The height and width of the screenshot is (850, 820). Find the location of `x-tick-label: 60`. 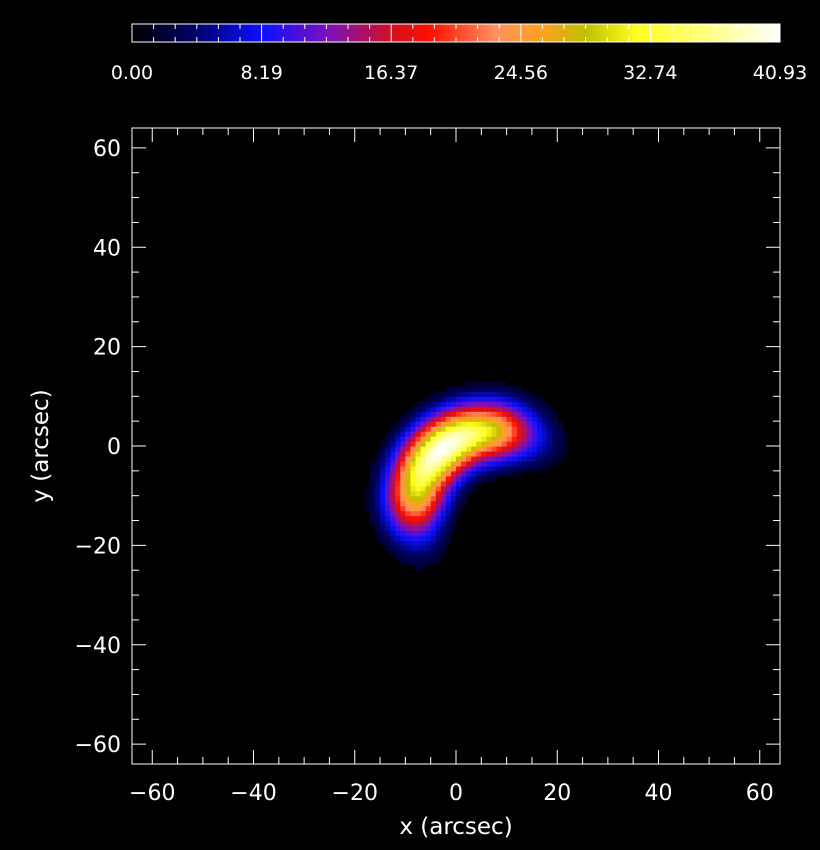

x-tick-label: 60 is located at coordinates (760, 793).